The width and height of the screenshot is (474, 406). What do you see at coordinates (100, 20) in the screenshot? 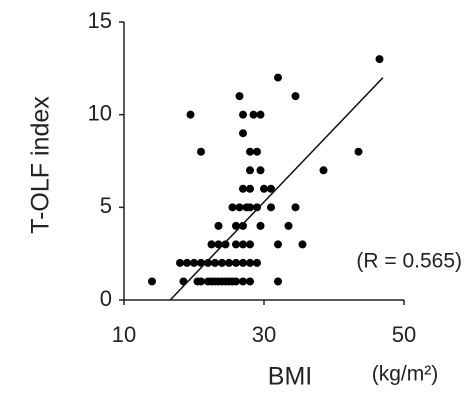
I see `y-tick-label: 15` at bounding box center [100, 20].